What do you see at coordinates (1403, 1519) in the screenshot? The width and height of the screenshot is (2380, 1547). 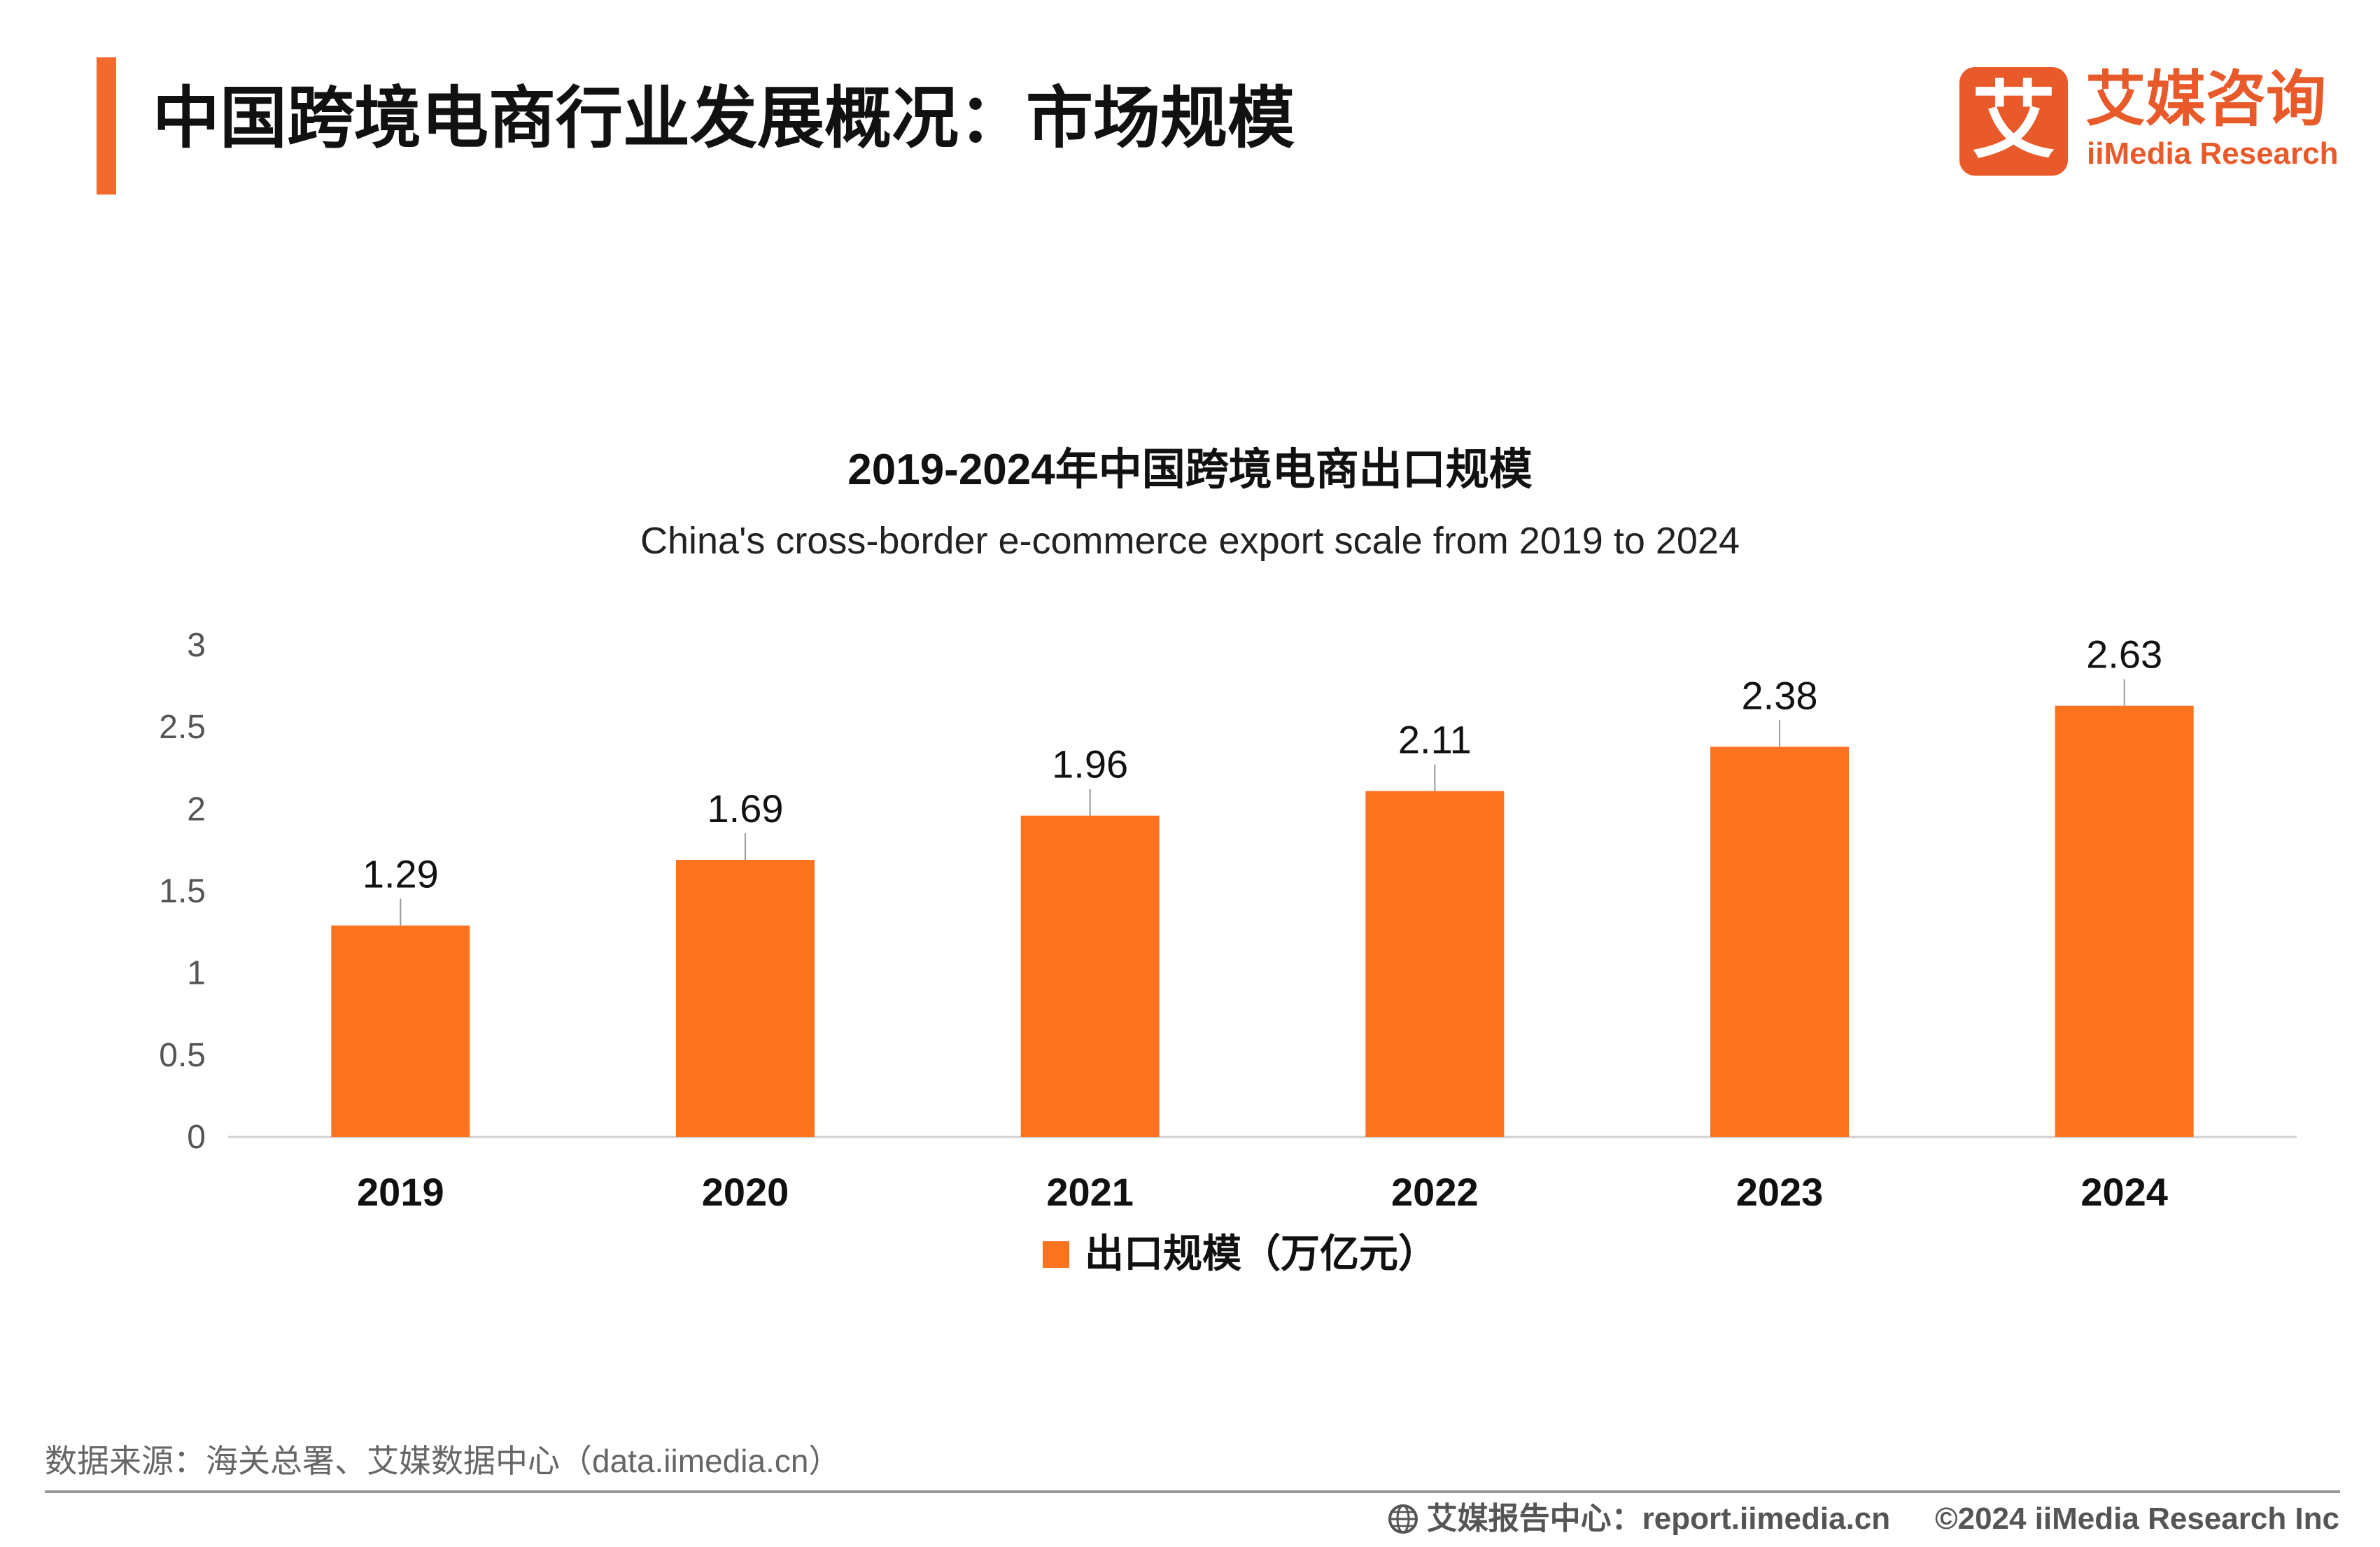 I see `globe-icon` at bounding box center [1403, 1519].